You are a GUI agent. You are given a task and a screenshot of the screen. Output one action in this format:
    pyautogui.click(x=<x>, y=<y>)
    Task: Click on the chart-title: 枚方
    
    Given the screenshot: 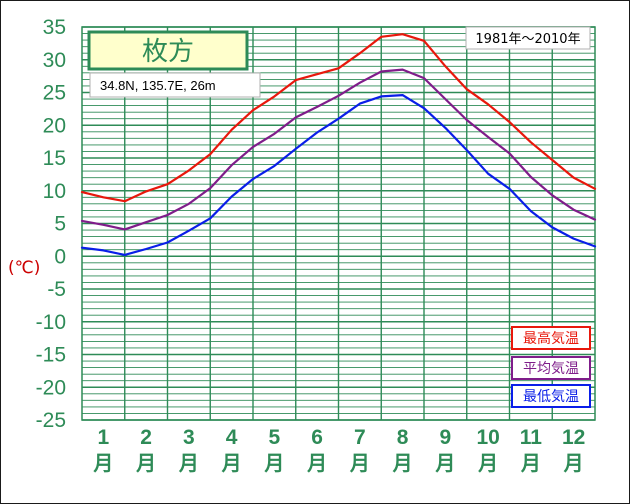 What is the action you would take?
    pyautogui.click(x=168, y=52)
    